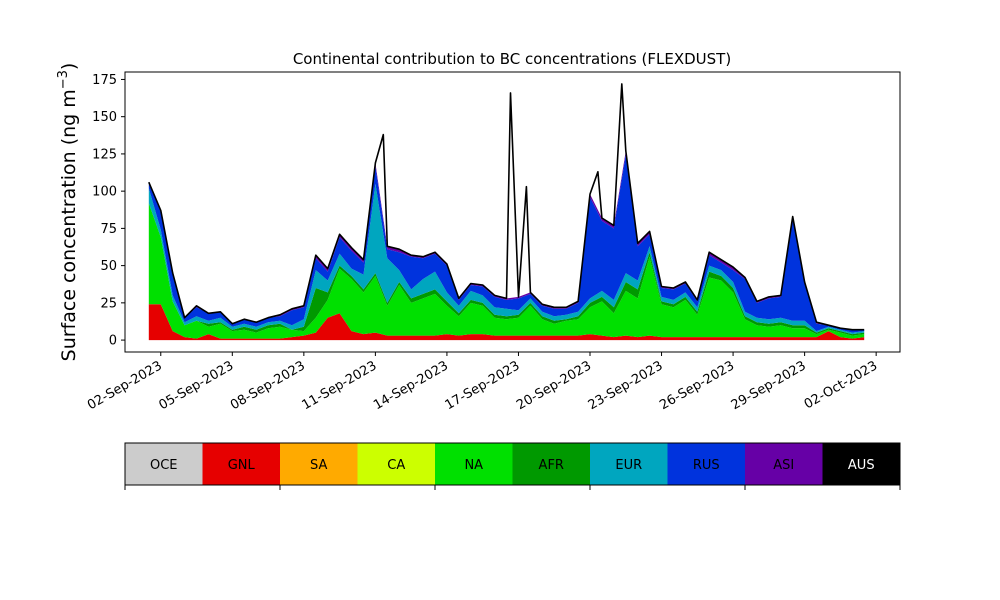 The width and height of the screenshot is (1000, 600). What do you see at coordinates (108, 211) in the screenshot?
I see `y-axis: 0 25 50 75 100 125 150 175` at bounding box center [108, 211].